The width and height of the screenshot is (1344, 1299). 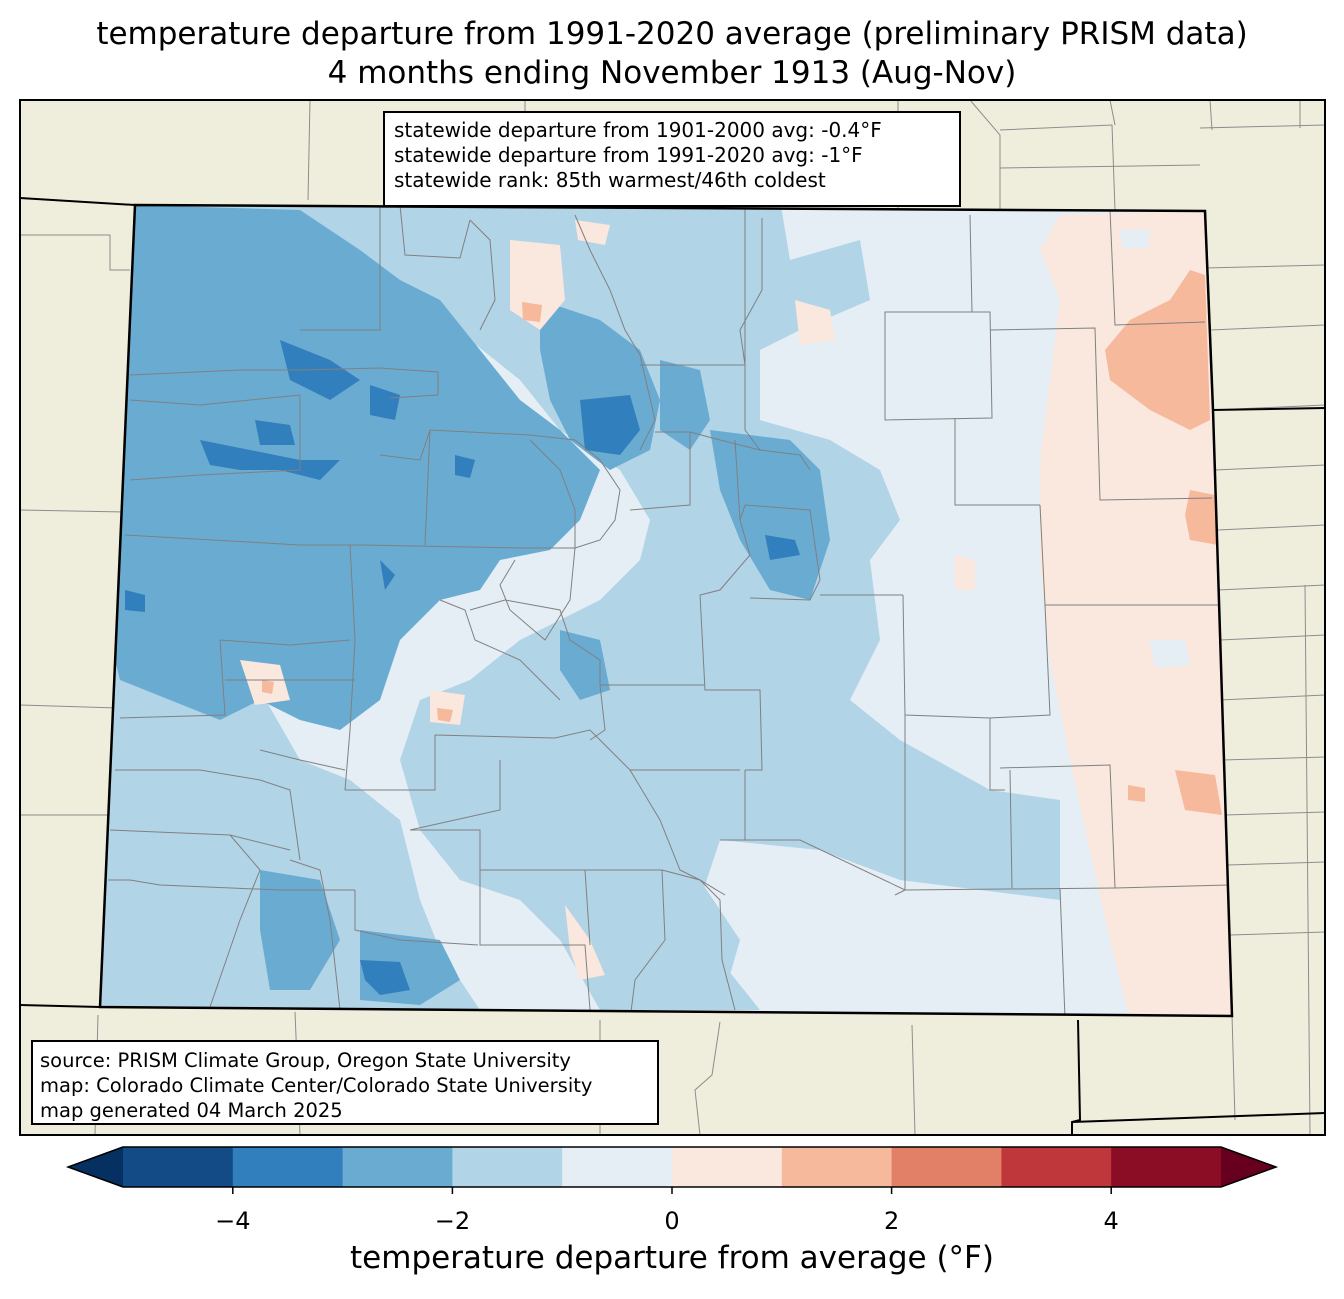 What do you see at coordinates (671, 1221) in the screenshot?
I see `colorbar-tick-label: 0` at bounding box center [671, 1221].